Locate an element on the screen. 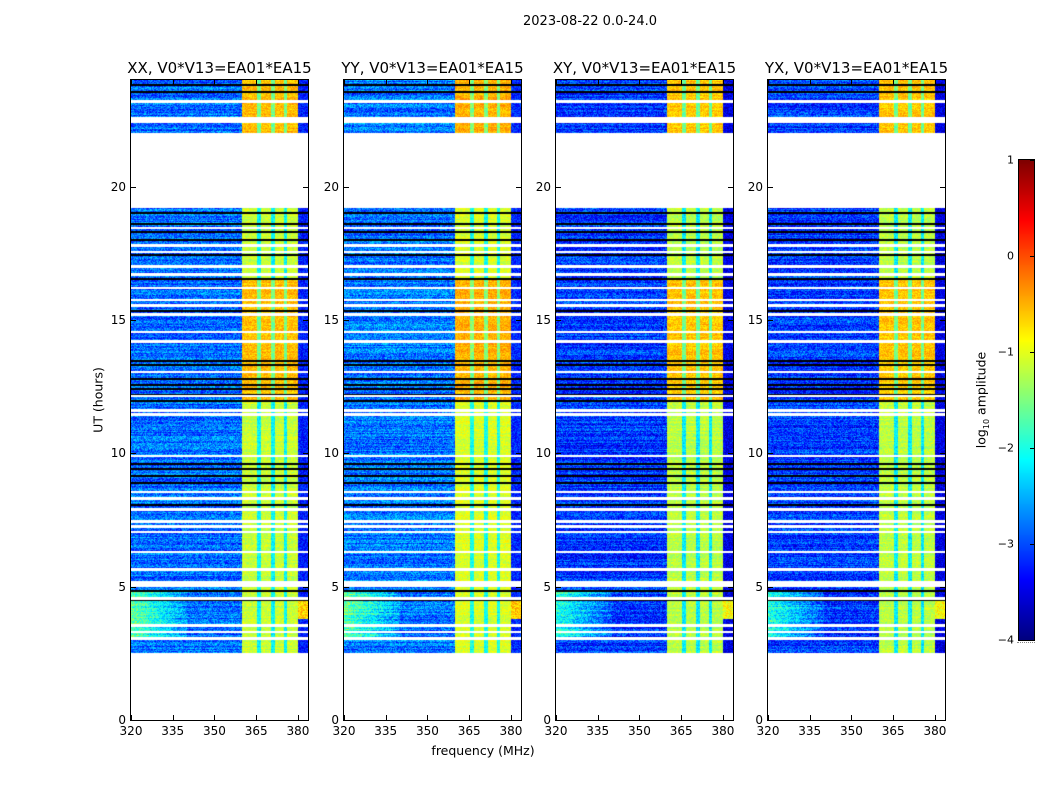  colorbar-gradient is located at coordinates (1026, 400).